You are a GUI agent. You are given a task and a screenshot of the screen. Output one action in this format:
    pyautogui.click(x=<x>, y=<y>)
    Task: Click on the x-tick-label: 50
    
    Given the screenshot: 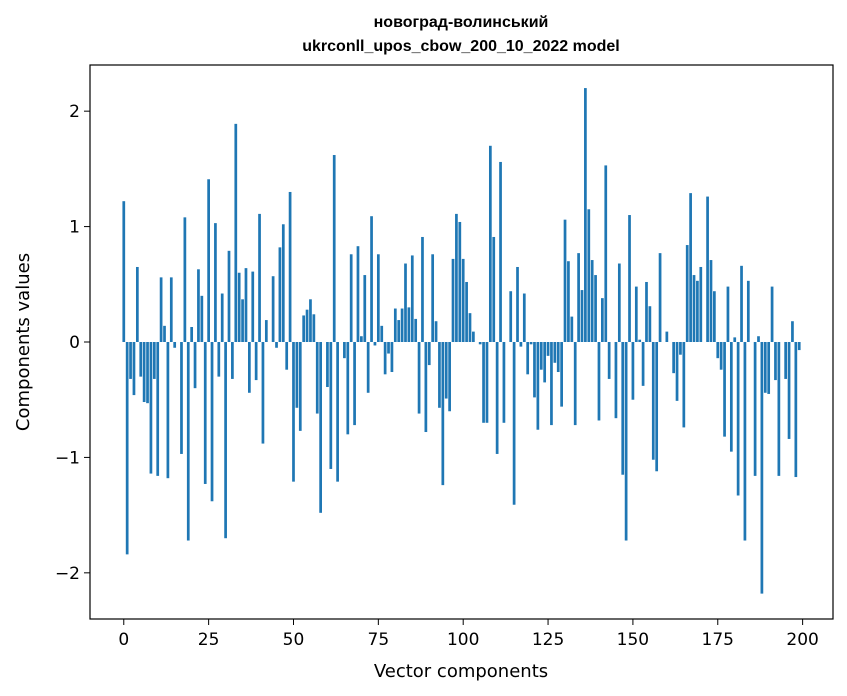 What is the action you would take?
    pyautogui.click(x=294, y=640)
    